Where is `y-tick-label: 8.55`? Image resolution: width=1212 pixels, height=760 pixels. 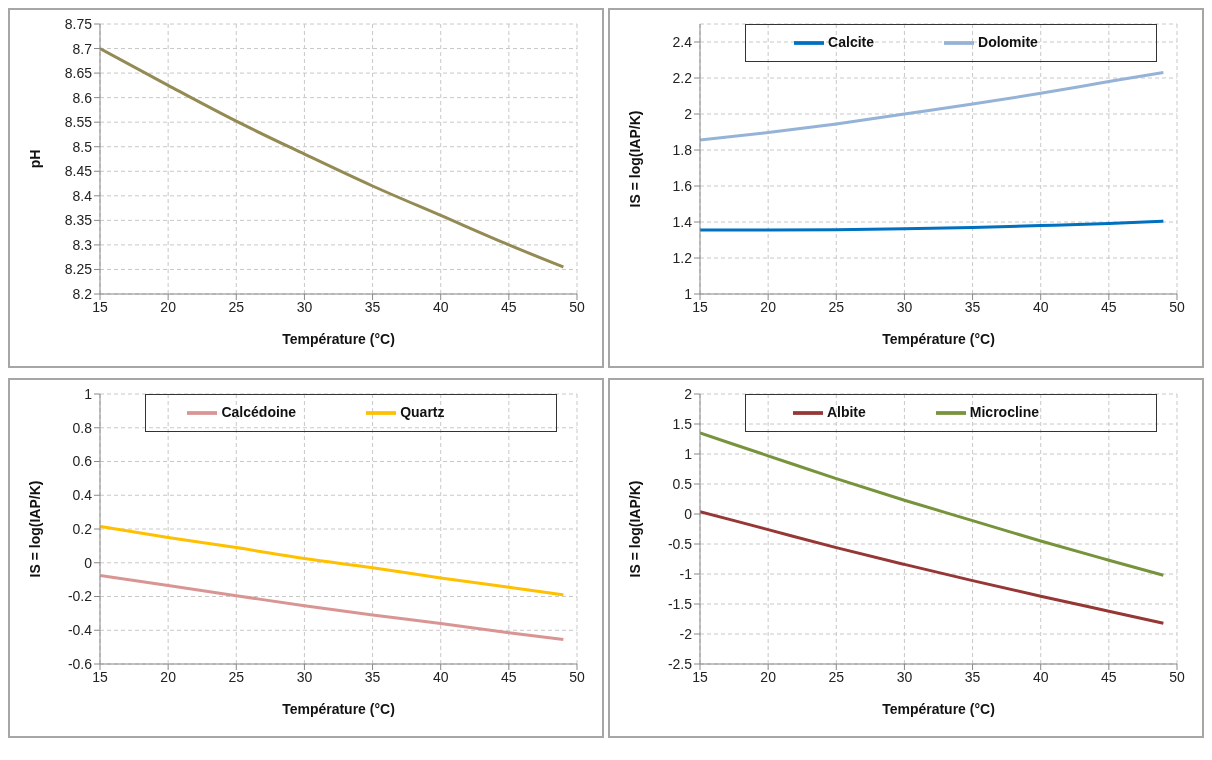
y-tick-label: 8.55 is located at coordinates (78, 122).